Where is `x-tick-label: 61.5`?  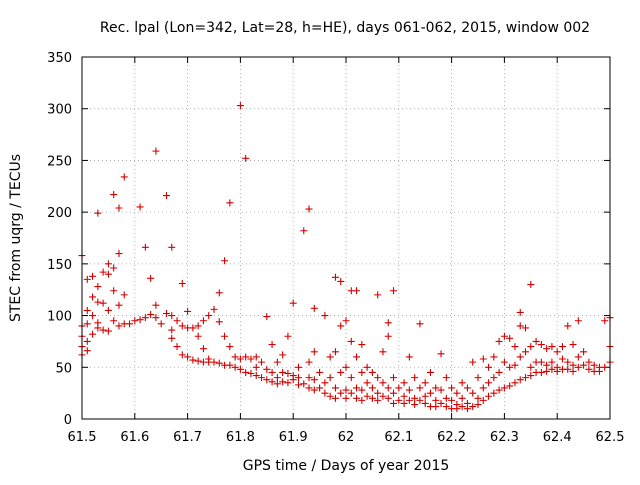
x-tick-label: 61.5 is located at coordinates (82, 437).